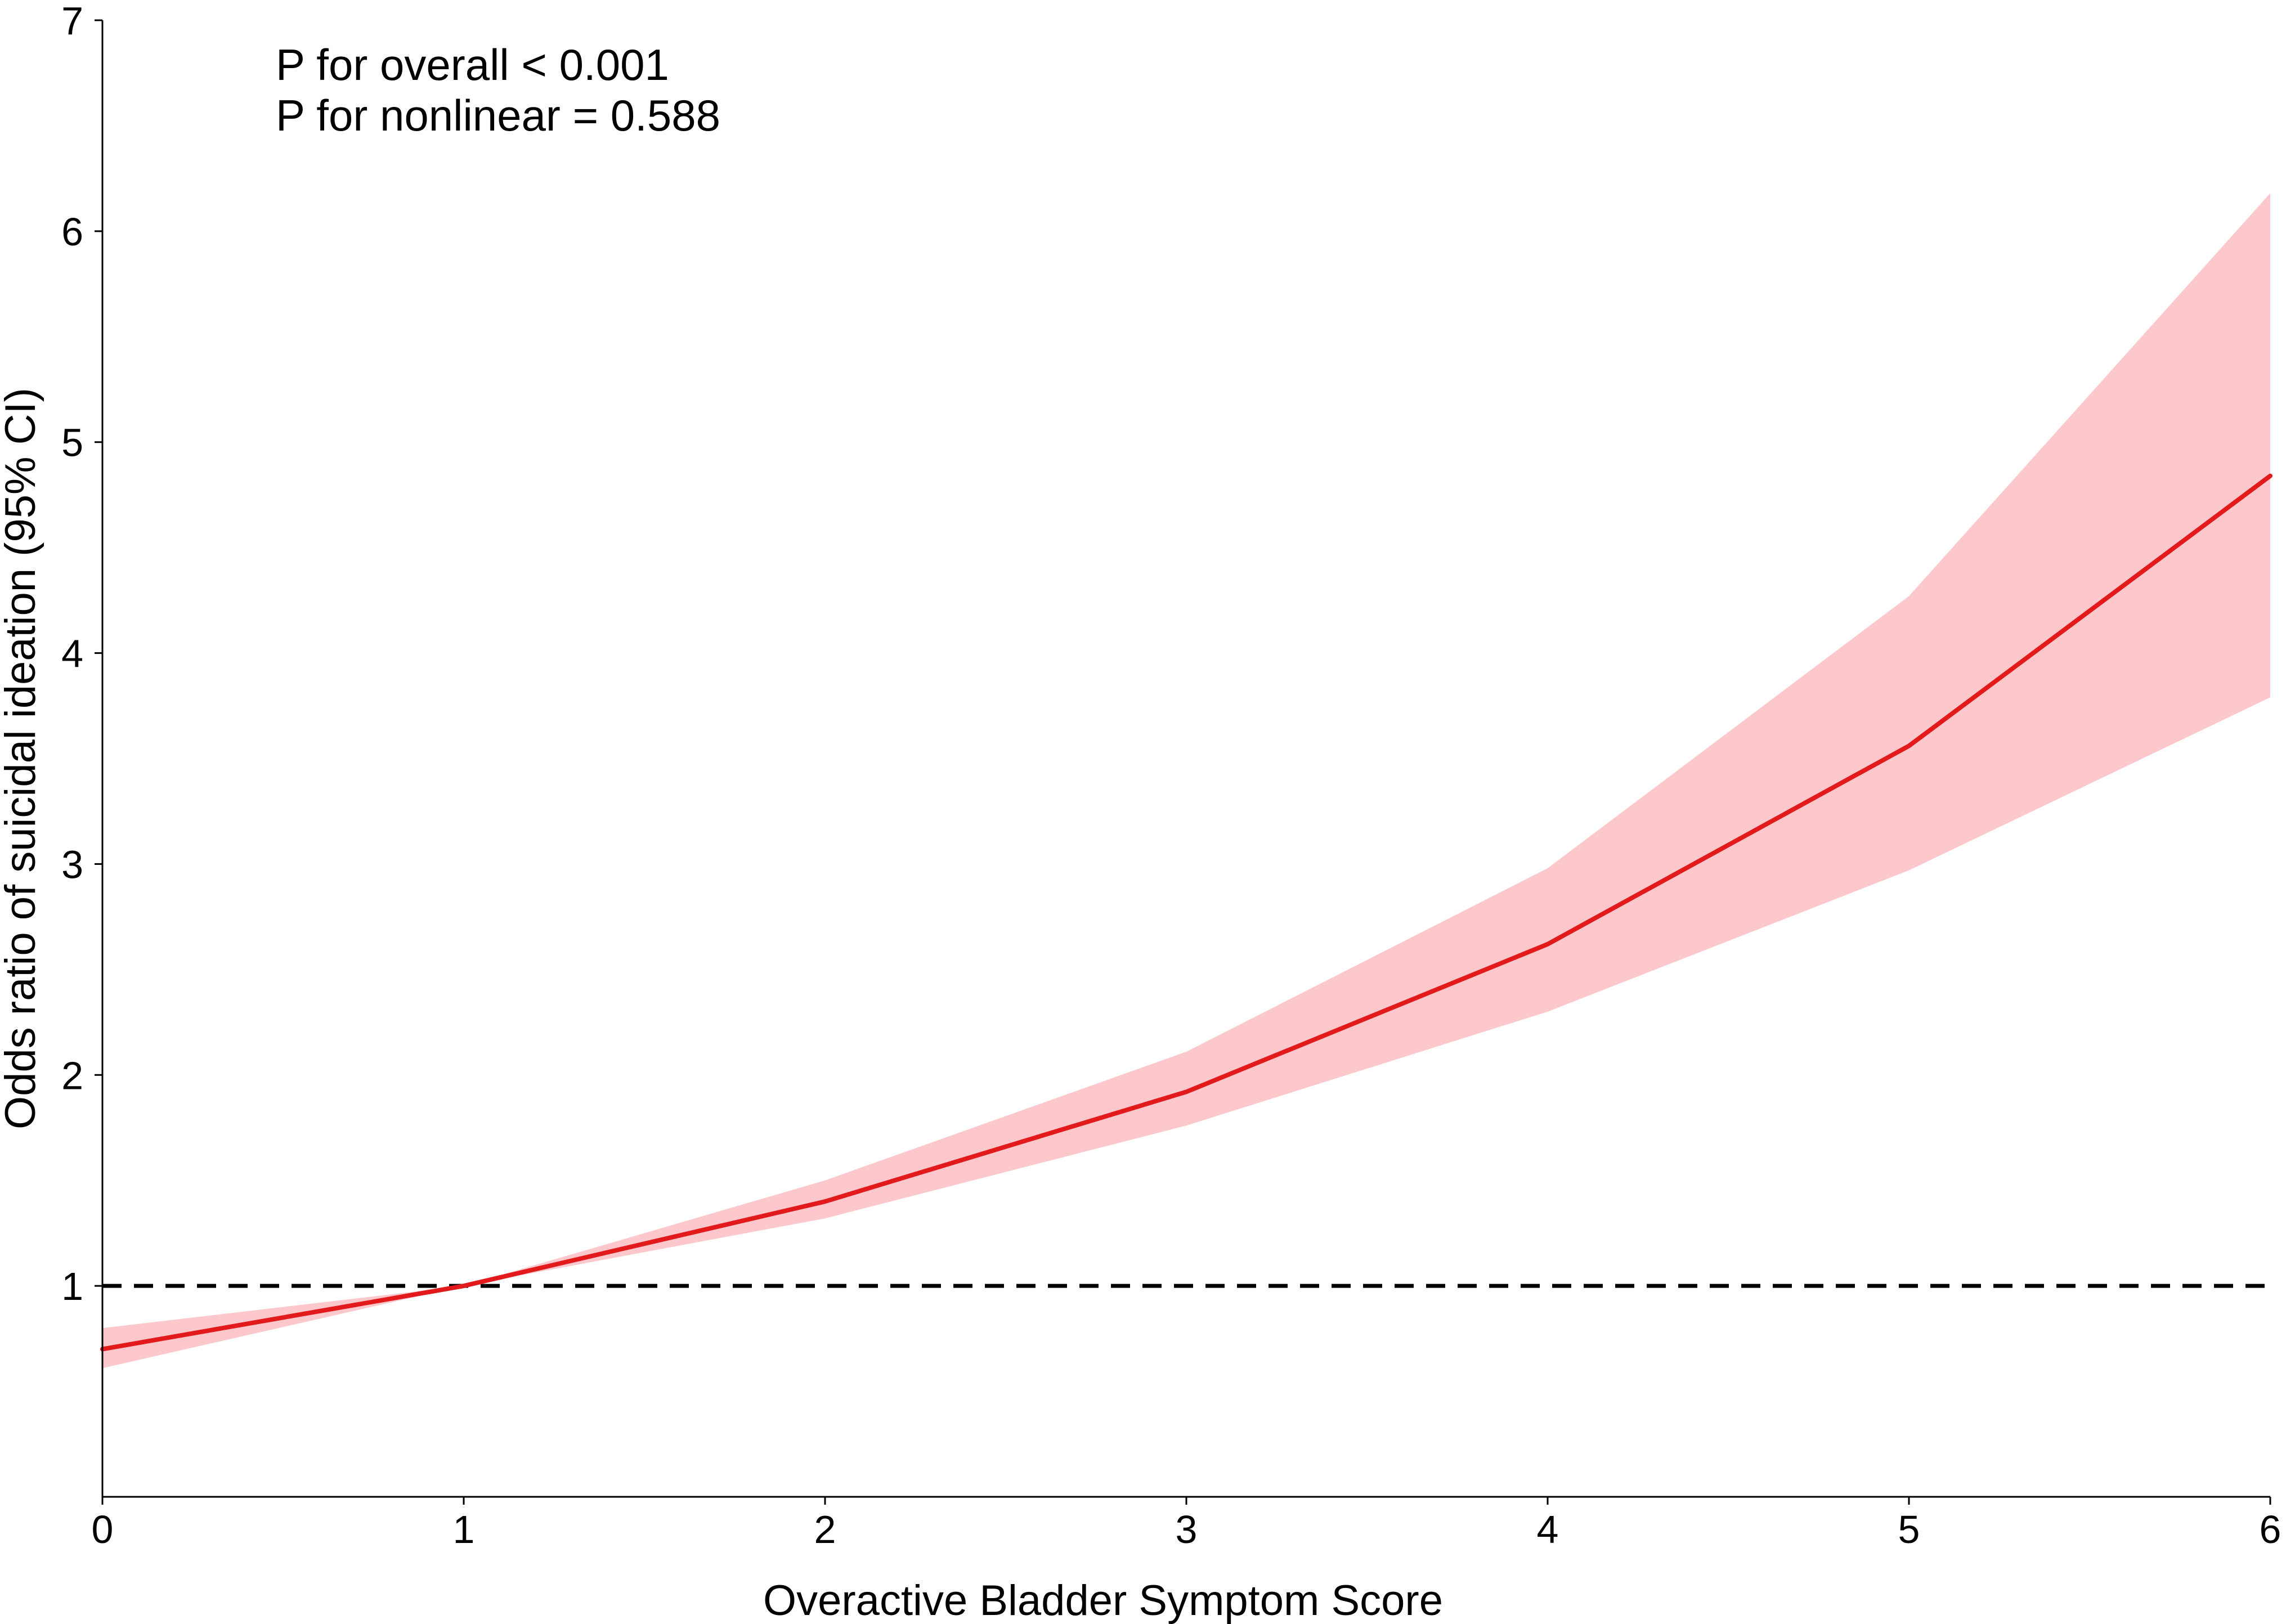 Image resolution: width=2286 pixels, height=1624 pixels. What do you see at coordinates (72, 1075) in the screenshot?
I see `y-tick-label: 2` at bounding box center [72, 1075].